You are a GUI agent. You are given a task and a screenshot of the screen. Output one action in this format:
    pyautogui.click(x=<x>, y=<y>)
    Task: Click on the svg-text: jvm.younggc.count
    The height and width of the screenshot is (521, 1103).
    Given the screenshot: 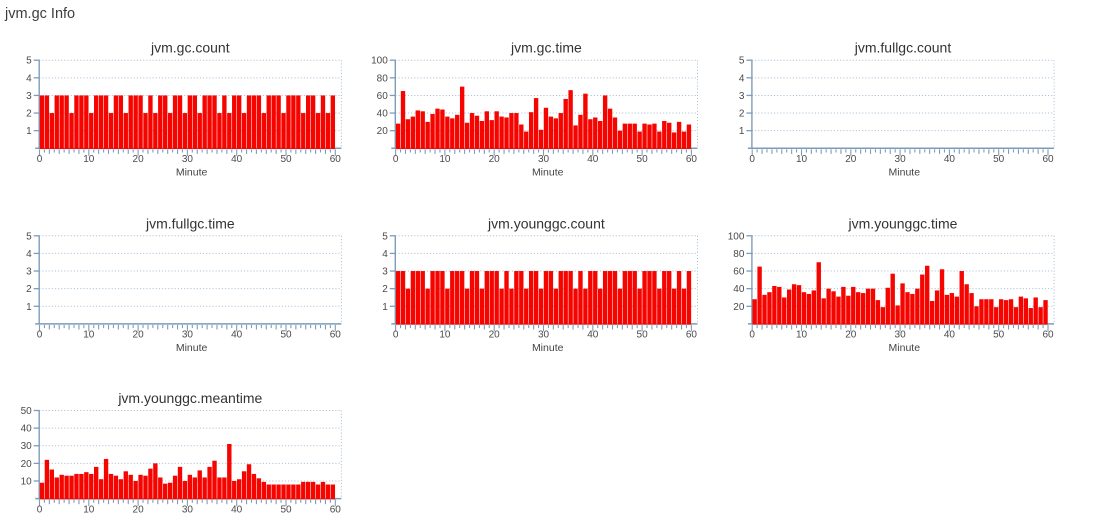 What is the action you would take?
    pyautogui.click(x=546, y=223)
    